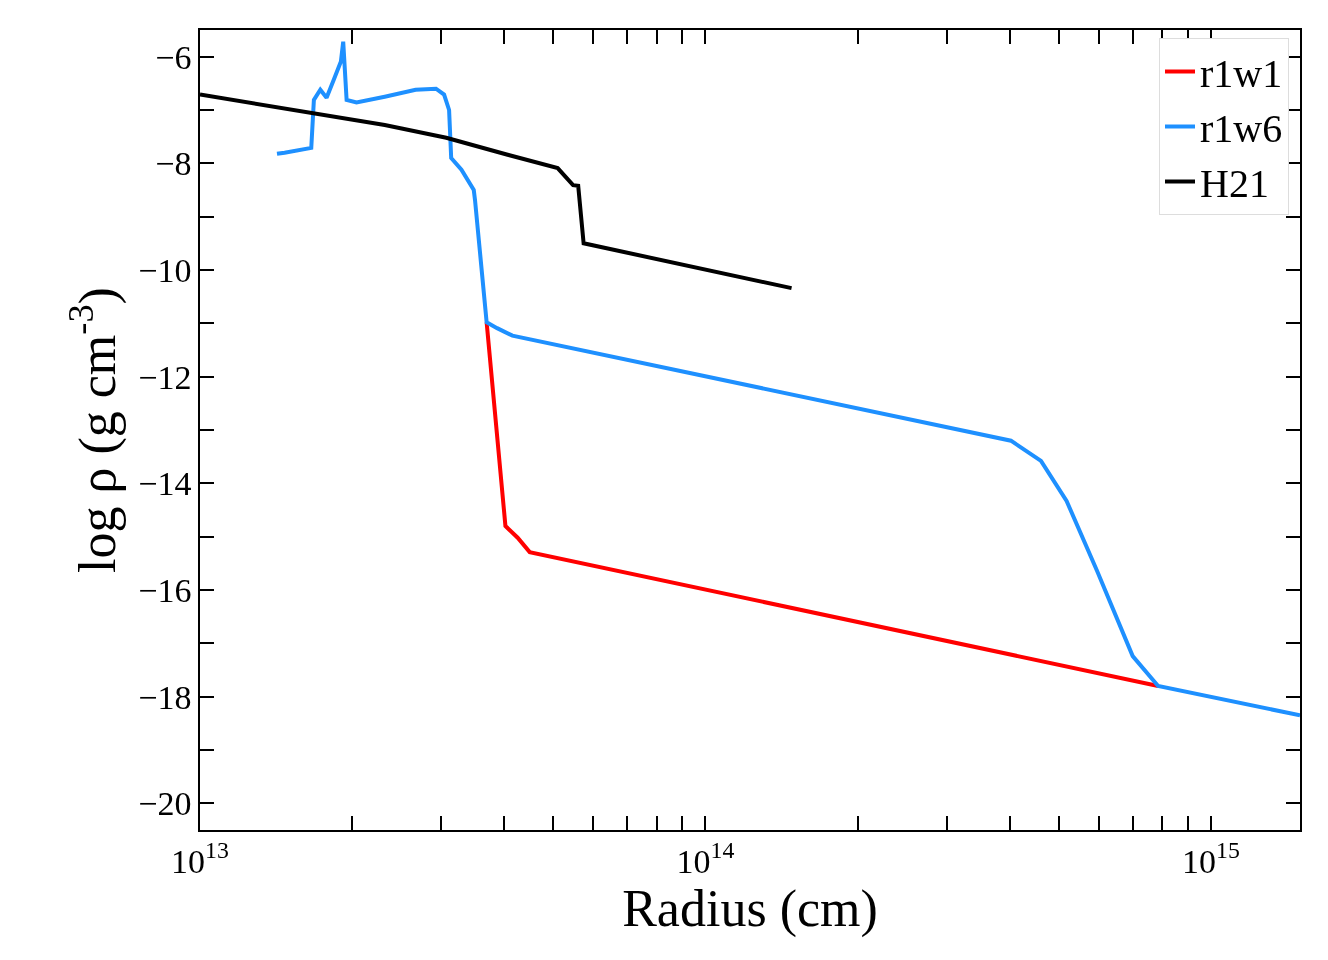 The height and width of the screenshot is (960, 1328). I want to click on y-tick-label: −8, so click(173, 164).